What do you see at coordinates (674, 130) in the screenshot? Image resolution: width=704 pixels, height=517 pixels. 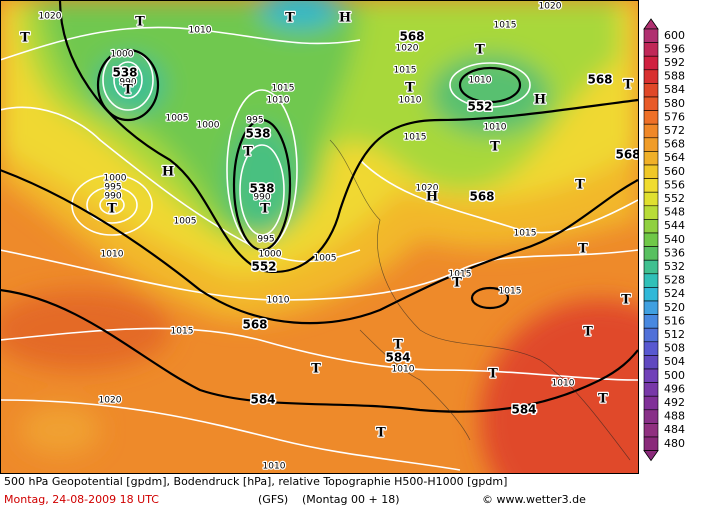 I see `colorbar-label: 572` at bounding box center [674, 130].